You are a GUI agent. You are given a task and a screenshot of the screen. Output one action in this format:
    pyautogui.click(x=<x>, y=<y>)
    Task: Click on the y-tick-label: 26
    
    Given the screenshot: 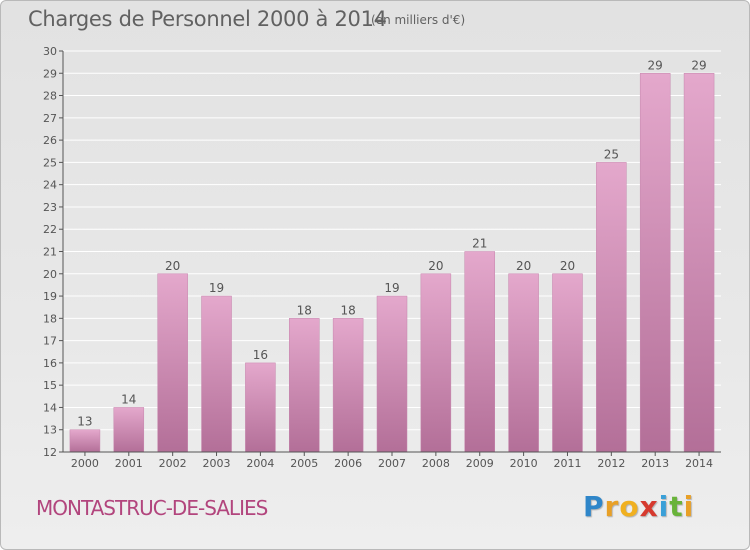 What is the action you would take?
    pyautogui.click(x=50, y=140)
    